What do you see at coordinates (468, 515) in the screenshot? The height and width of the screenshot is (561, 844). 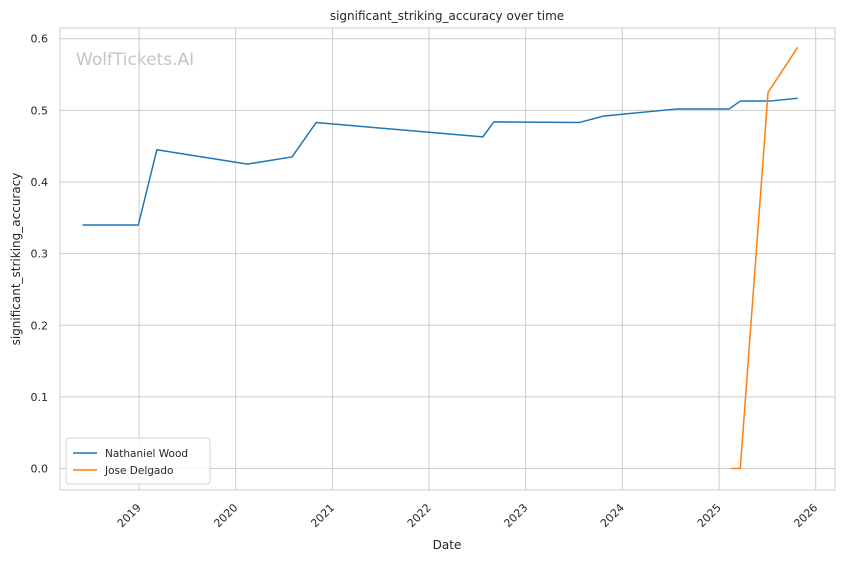 I see `x-axis-ticks: 2019 2020 2021 2022 2023 2024 2025 2026` at bounding box center [468, 515].